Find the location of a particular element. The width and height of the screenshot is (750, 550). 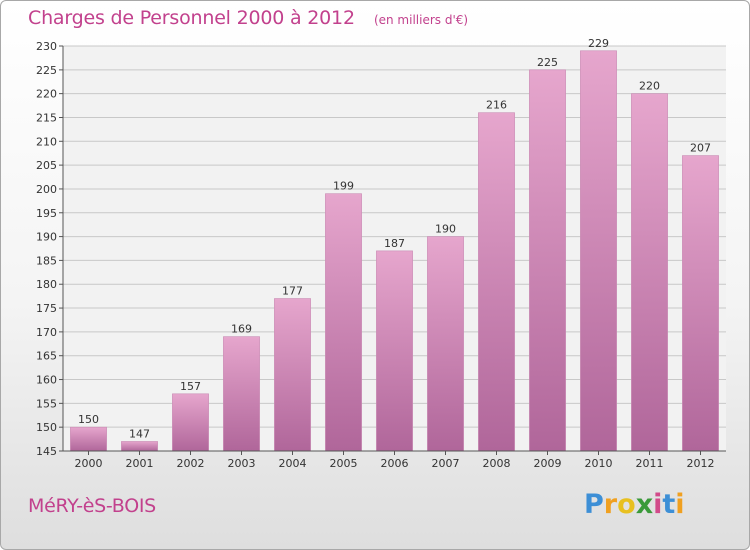

data-label-2012: 207 is located at coordinates (700, 148).